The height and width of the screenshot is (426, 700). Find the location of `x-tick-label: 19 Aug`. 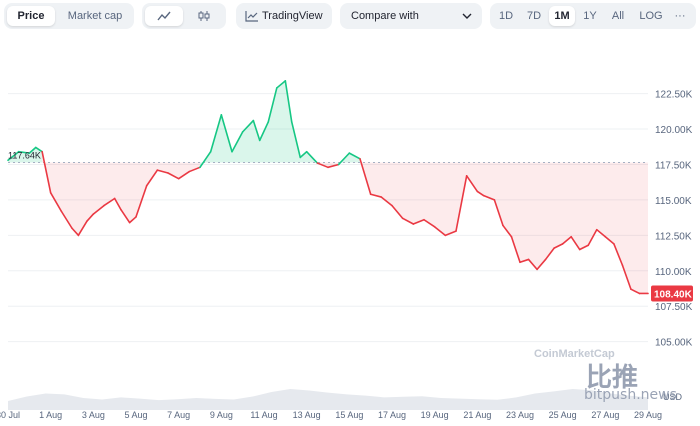

x-tick-label: 19 Aug is located at coordinates (435, 415).